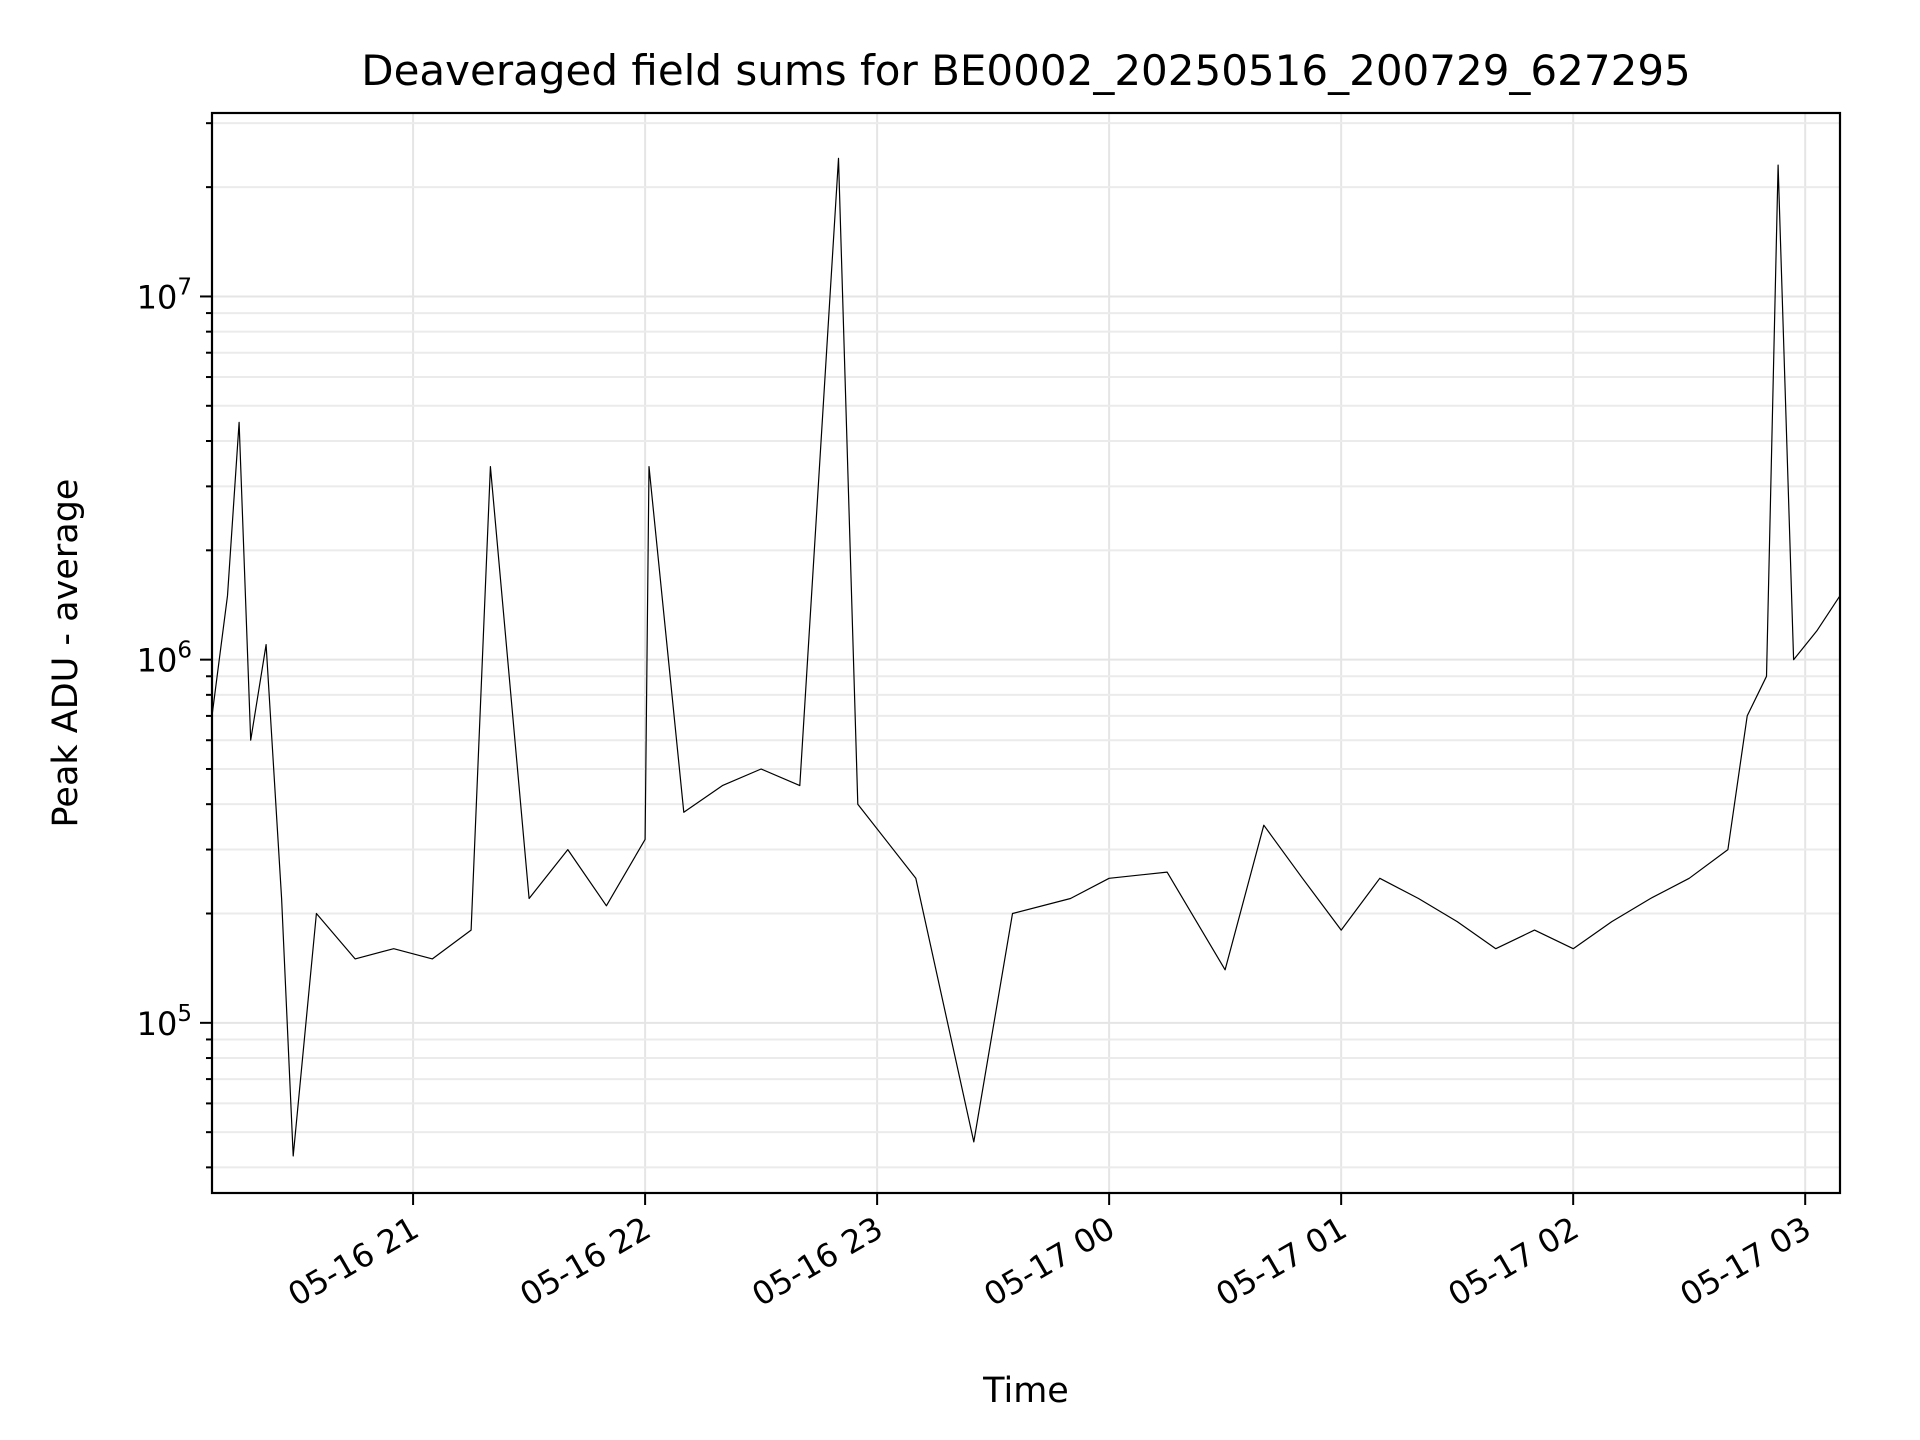  What do you see at coordinates (164, 659) in the screenshot?
I see `y-tick-label: 10⁶` at bounding box center [164, 659].